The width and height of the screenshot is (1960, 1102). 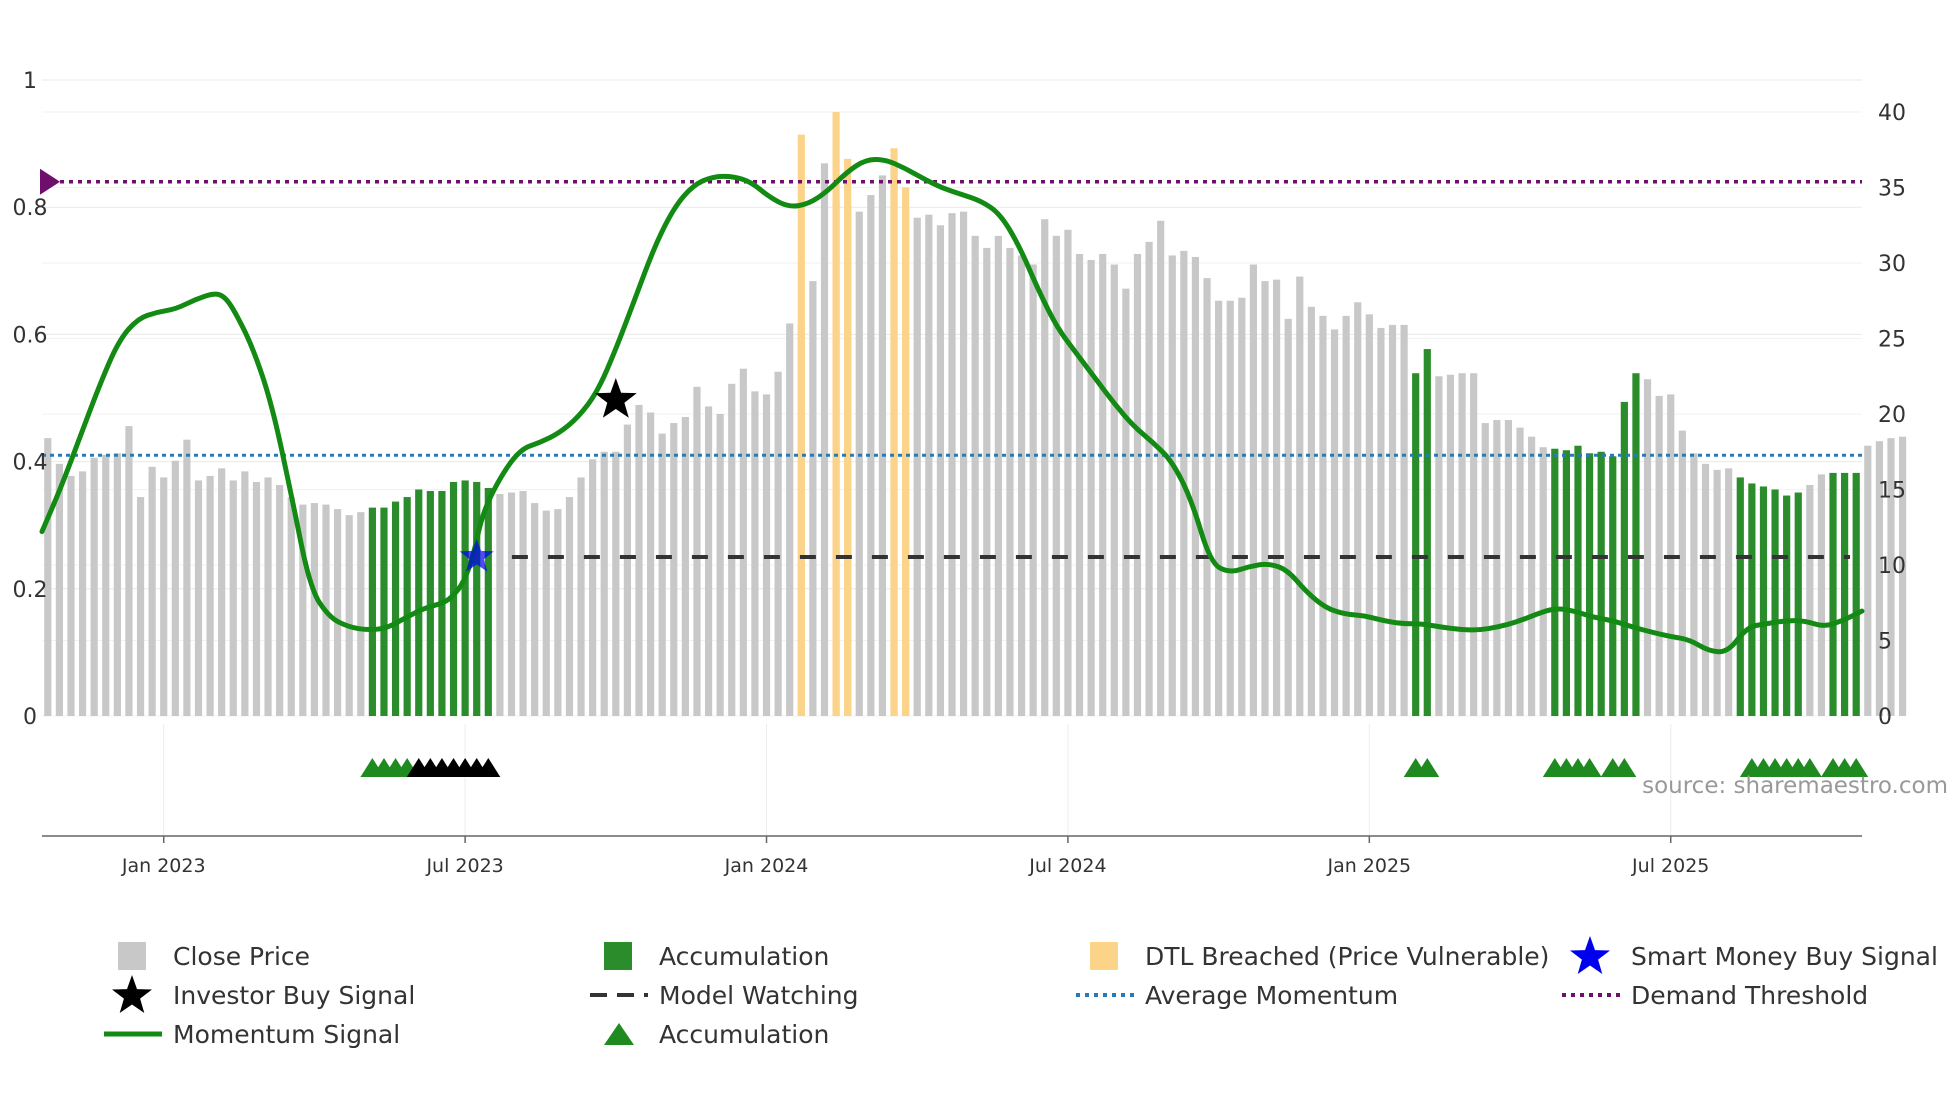 I want to click on legend-item-momentum: Momentum Signal, so click(x=252, y=1034).